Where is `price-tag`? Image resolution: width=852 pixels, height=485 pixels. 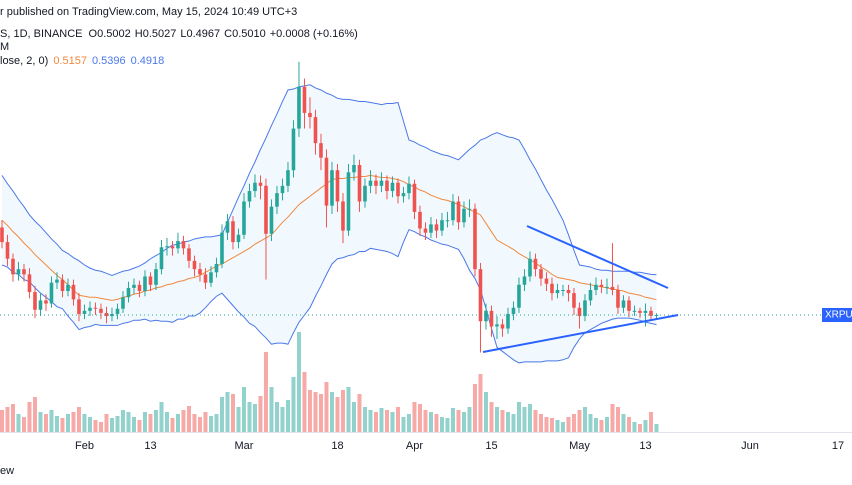 price-tag is located at coordinates (837, 315).